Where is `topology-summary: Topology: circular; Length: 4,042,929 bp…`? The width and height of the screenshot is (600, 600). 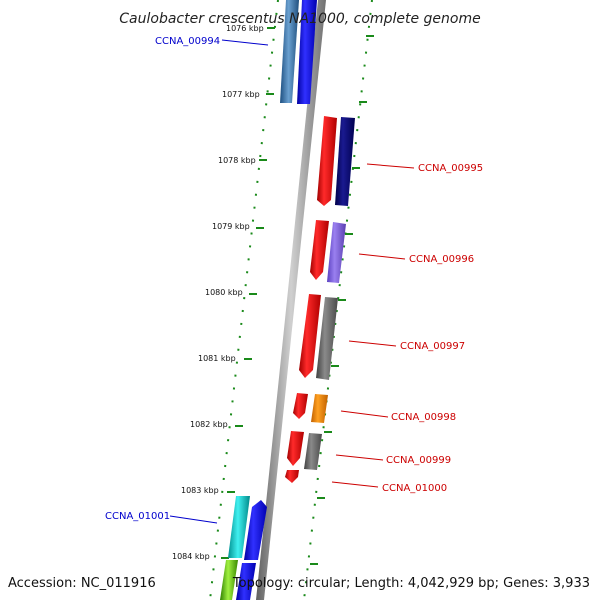
topology-summary: Topology: circular; Length: 4,042,929 bp… is located at coordinates (411, 583).